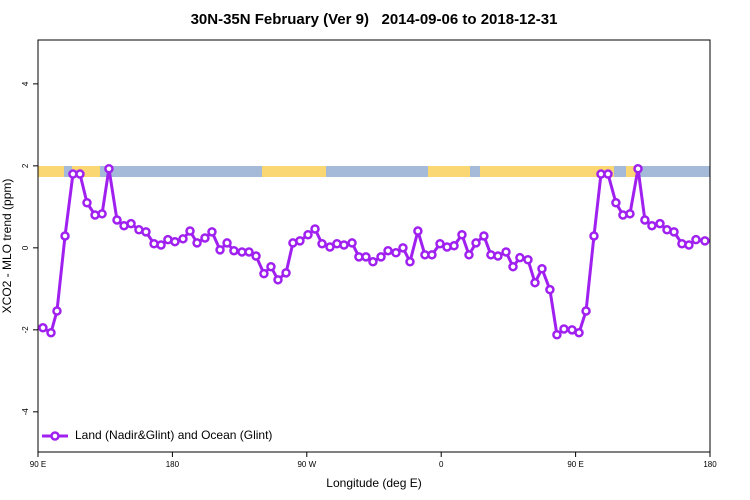 This screenshot has width=750, height=500. I want to click on x-axis-label: Longitude (deg E), so click(373, 483).